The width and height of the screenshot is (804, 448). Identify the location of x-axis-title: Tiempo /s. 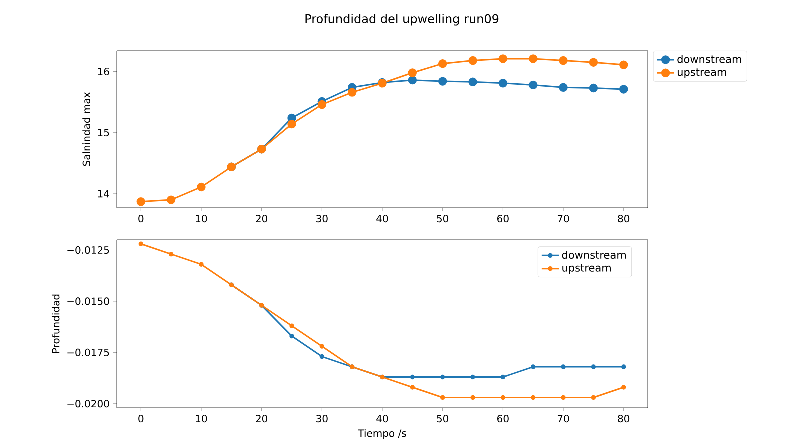
(382, 434).